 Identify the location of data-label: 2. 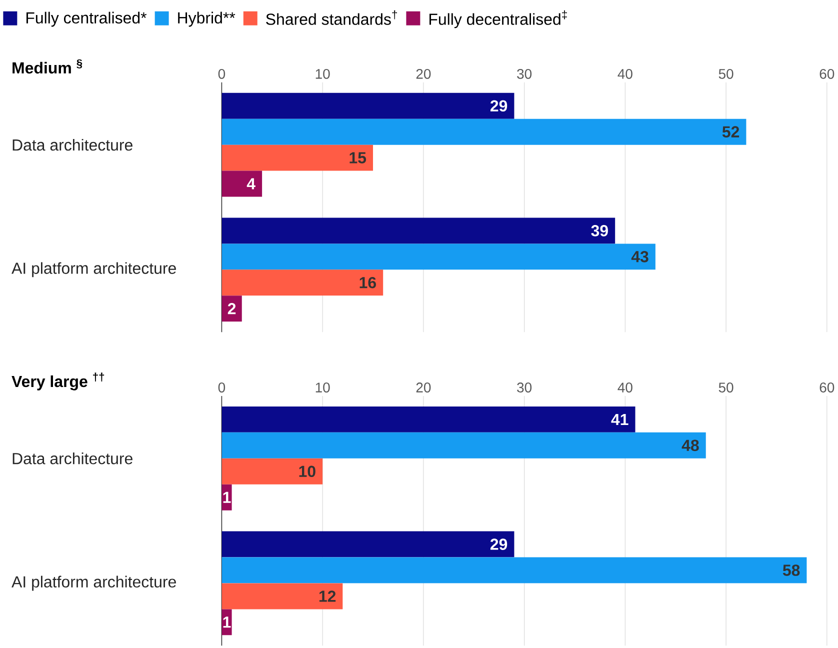
(232, 308).